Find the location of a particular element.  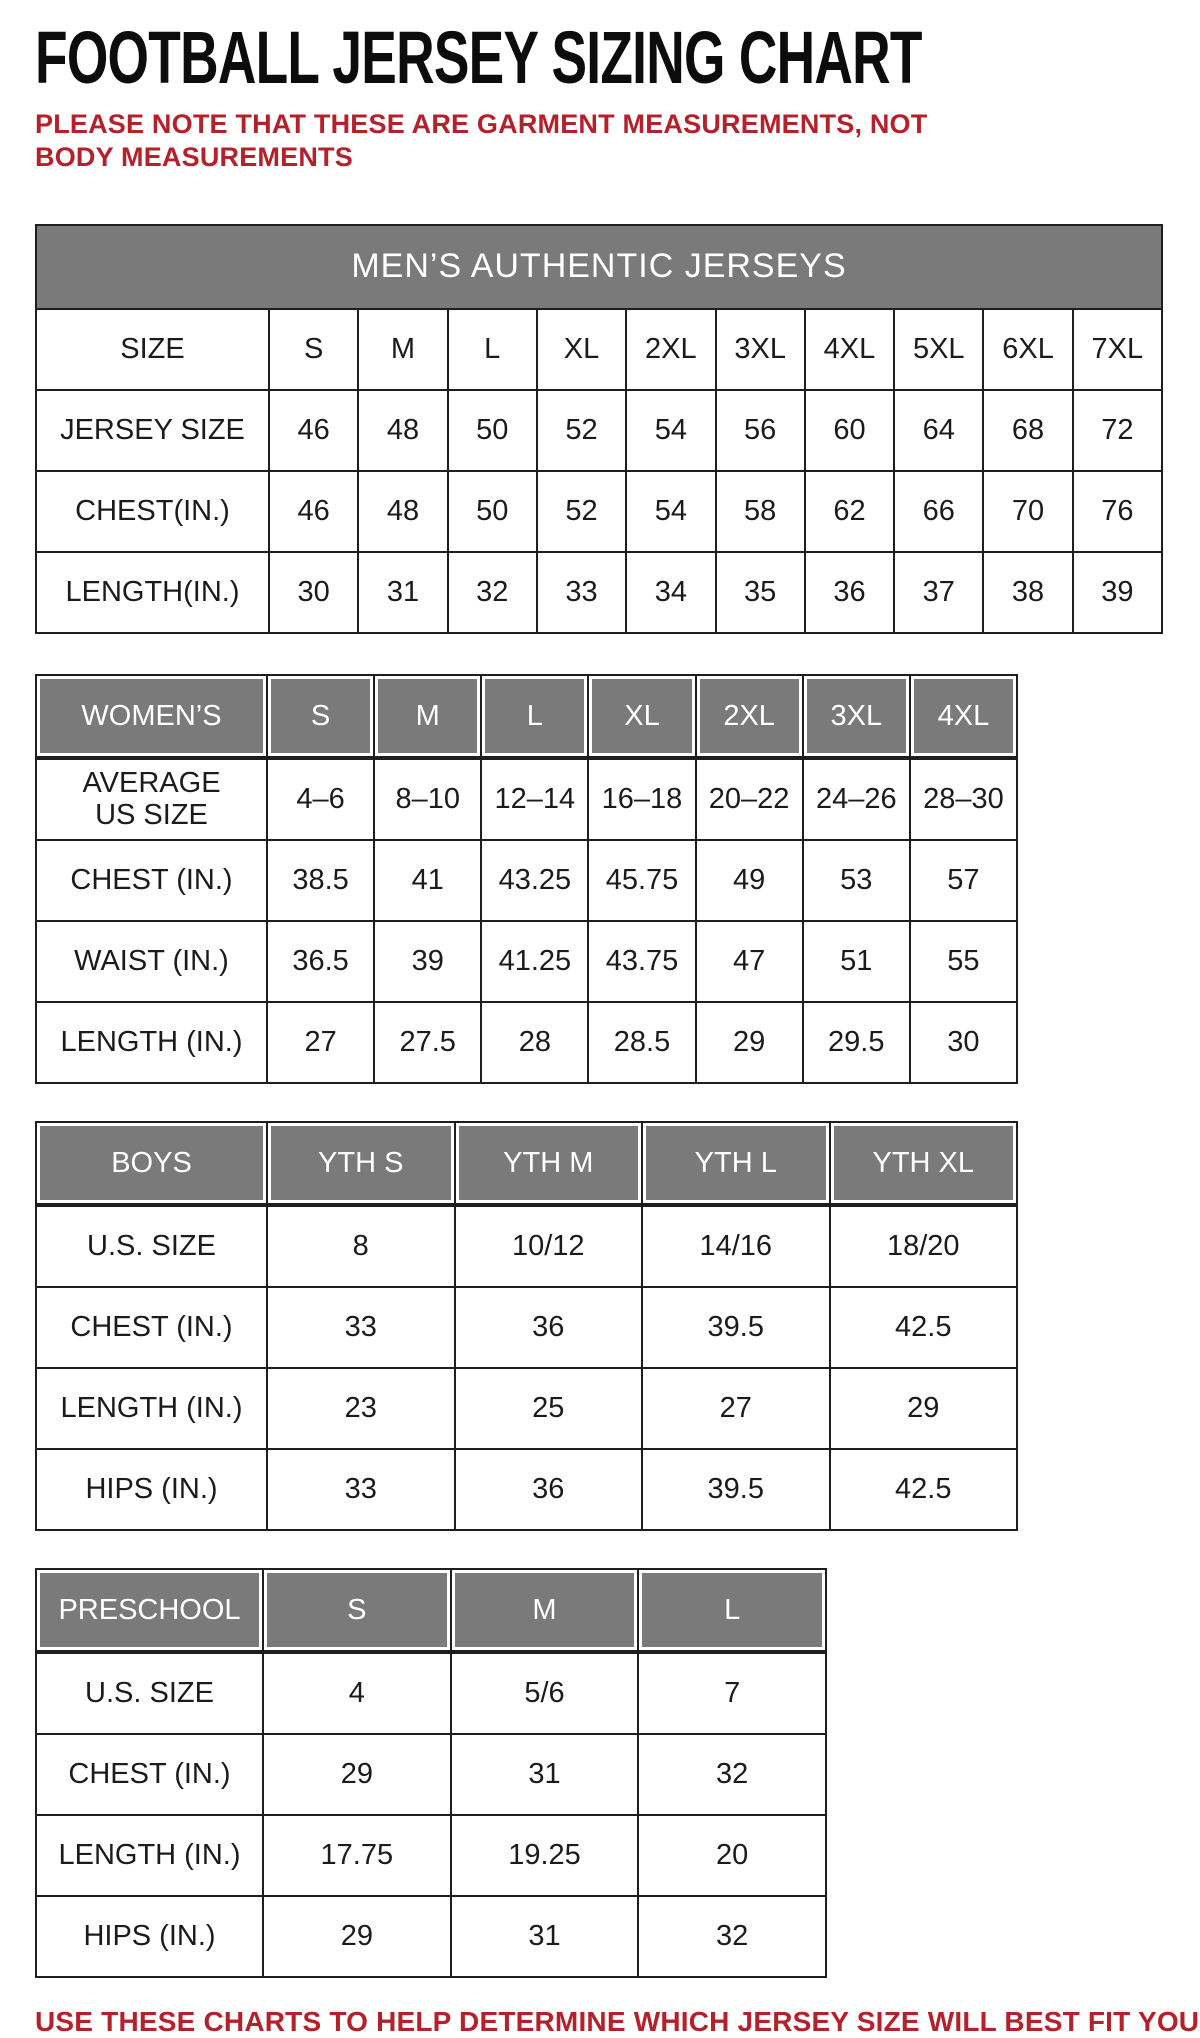

header-cell: L is located at coordinates (535, 716).